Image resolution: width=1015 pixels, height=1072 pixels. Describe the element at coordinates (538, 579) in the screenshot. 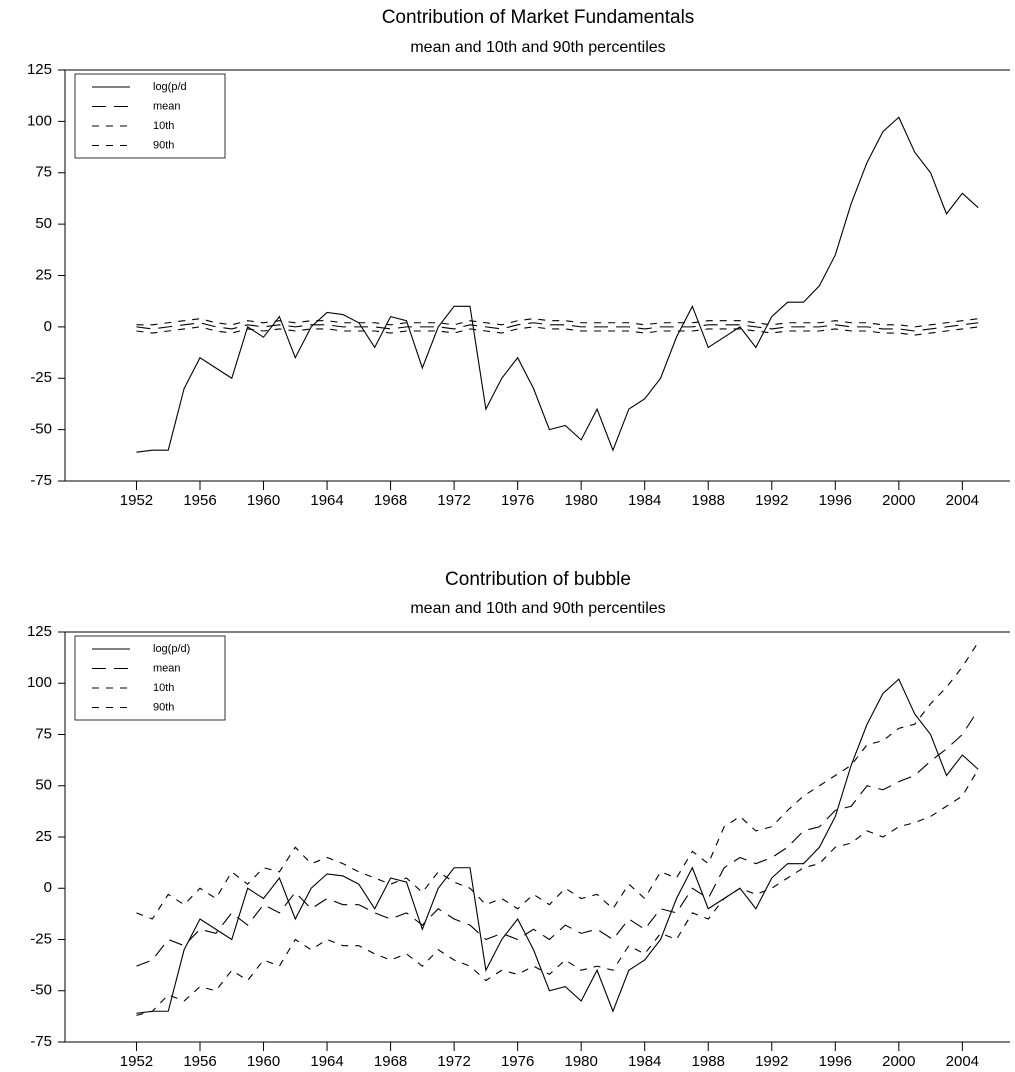

I see `chart-title: Contribution of bubble` at that location.